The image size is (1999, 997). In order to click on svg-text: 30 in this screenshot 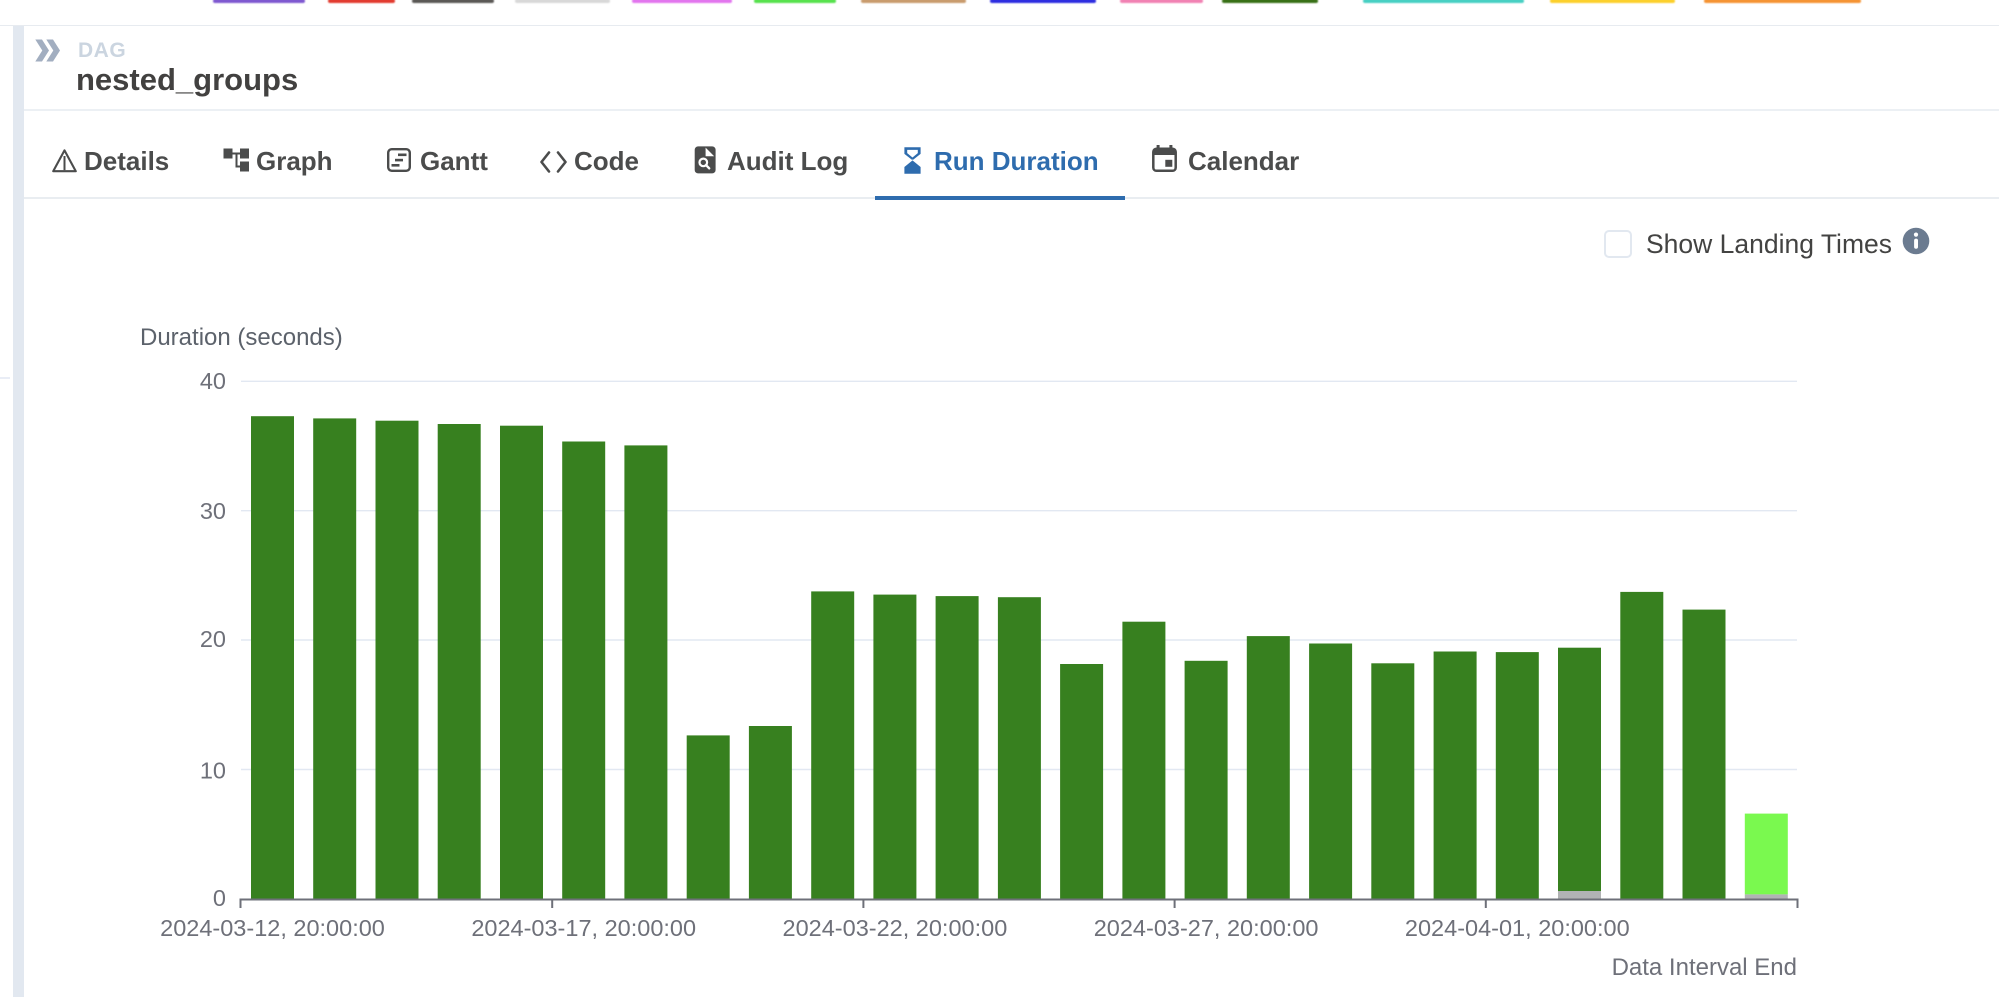, I will do `click(213, 511)`.